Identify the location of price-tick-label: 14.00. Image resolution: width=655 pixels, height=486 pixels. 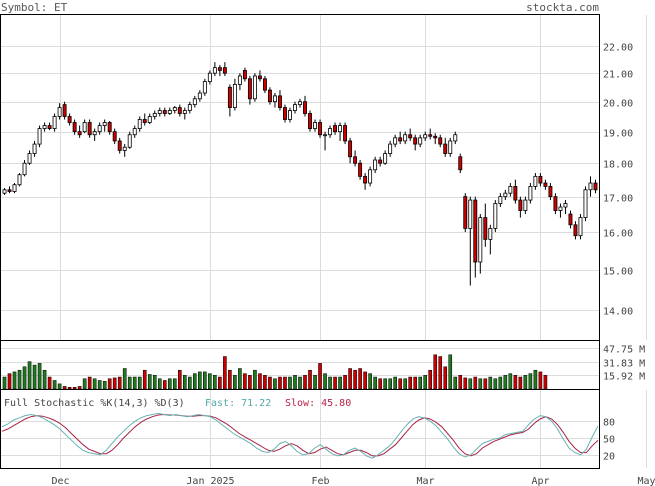
(618, 312).